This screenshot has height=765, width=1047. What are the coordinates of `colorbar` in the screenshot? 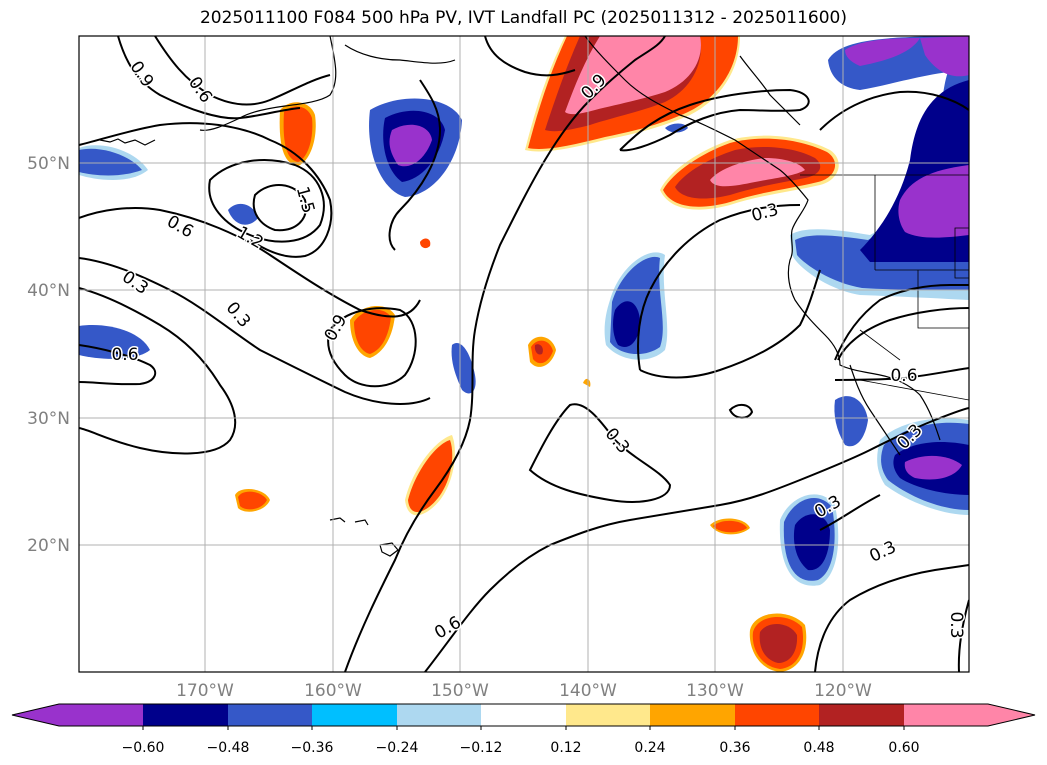 It's located at (523, 716).